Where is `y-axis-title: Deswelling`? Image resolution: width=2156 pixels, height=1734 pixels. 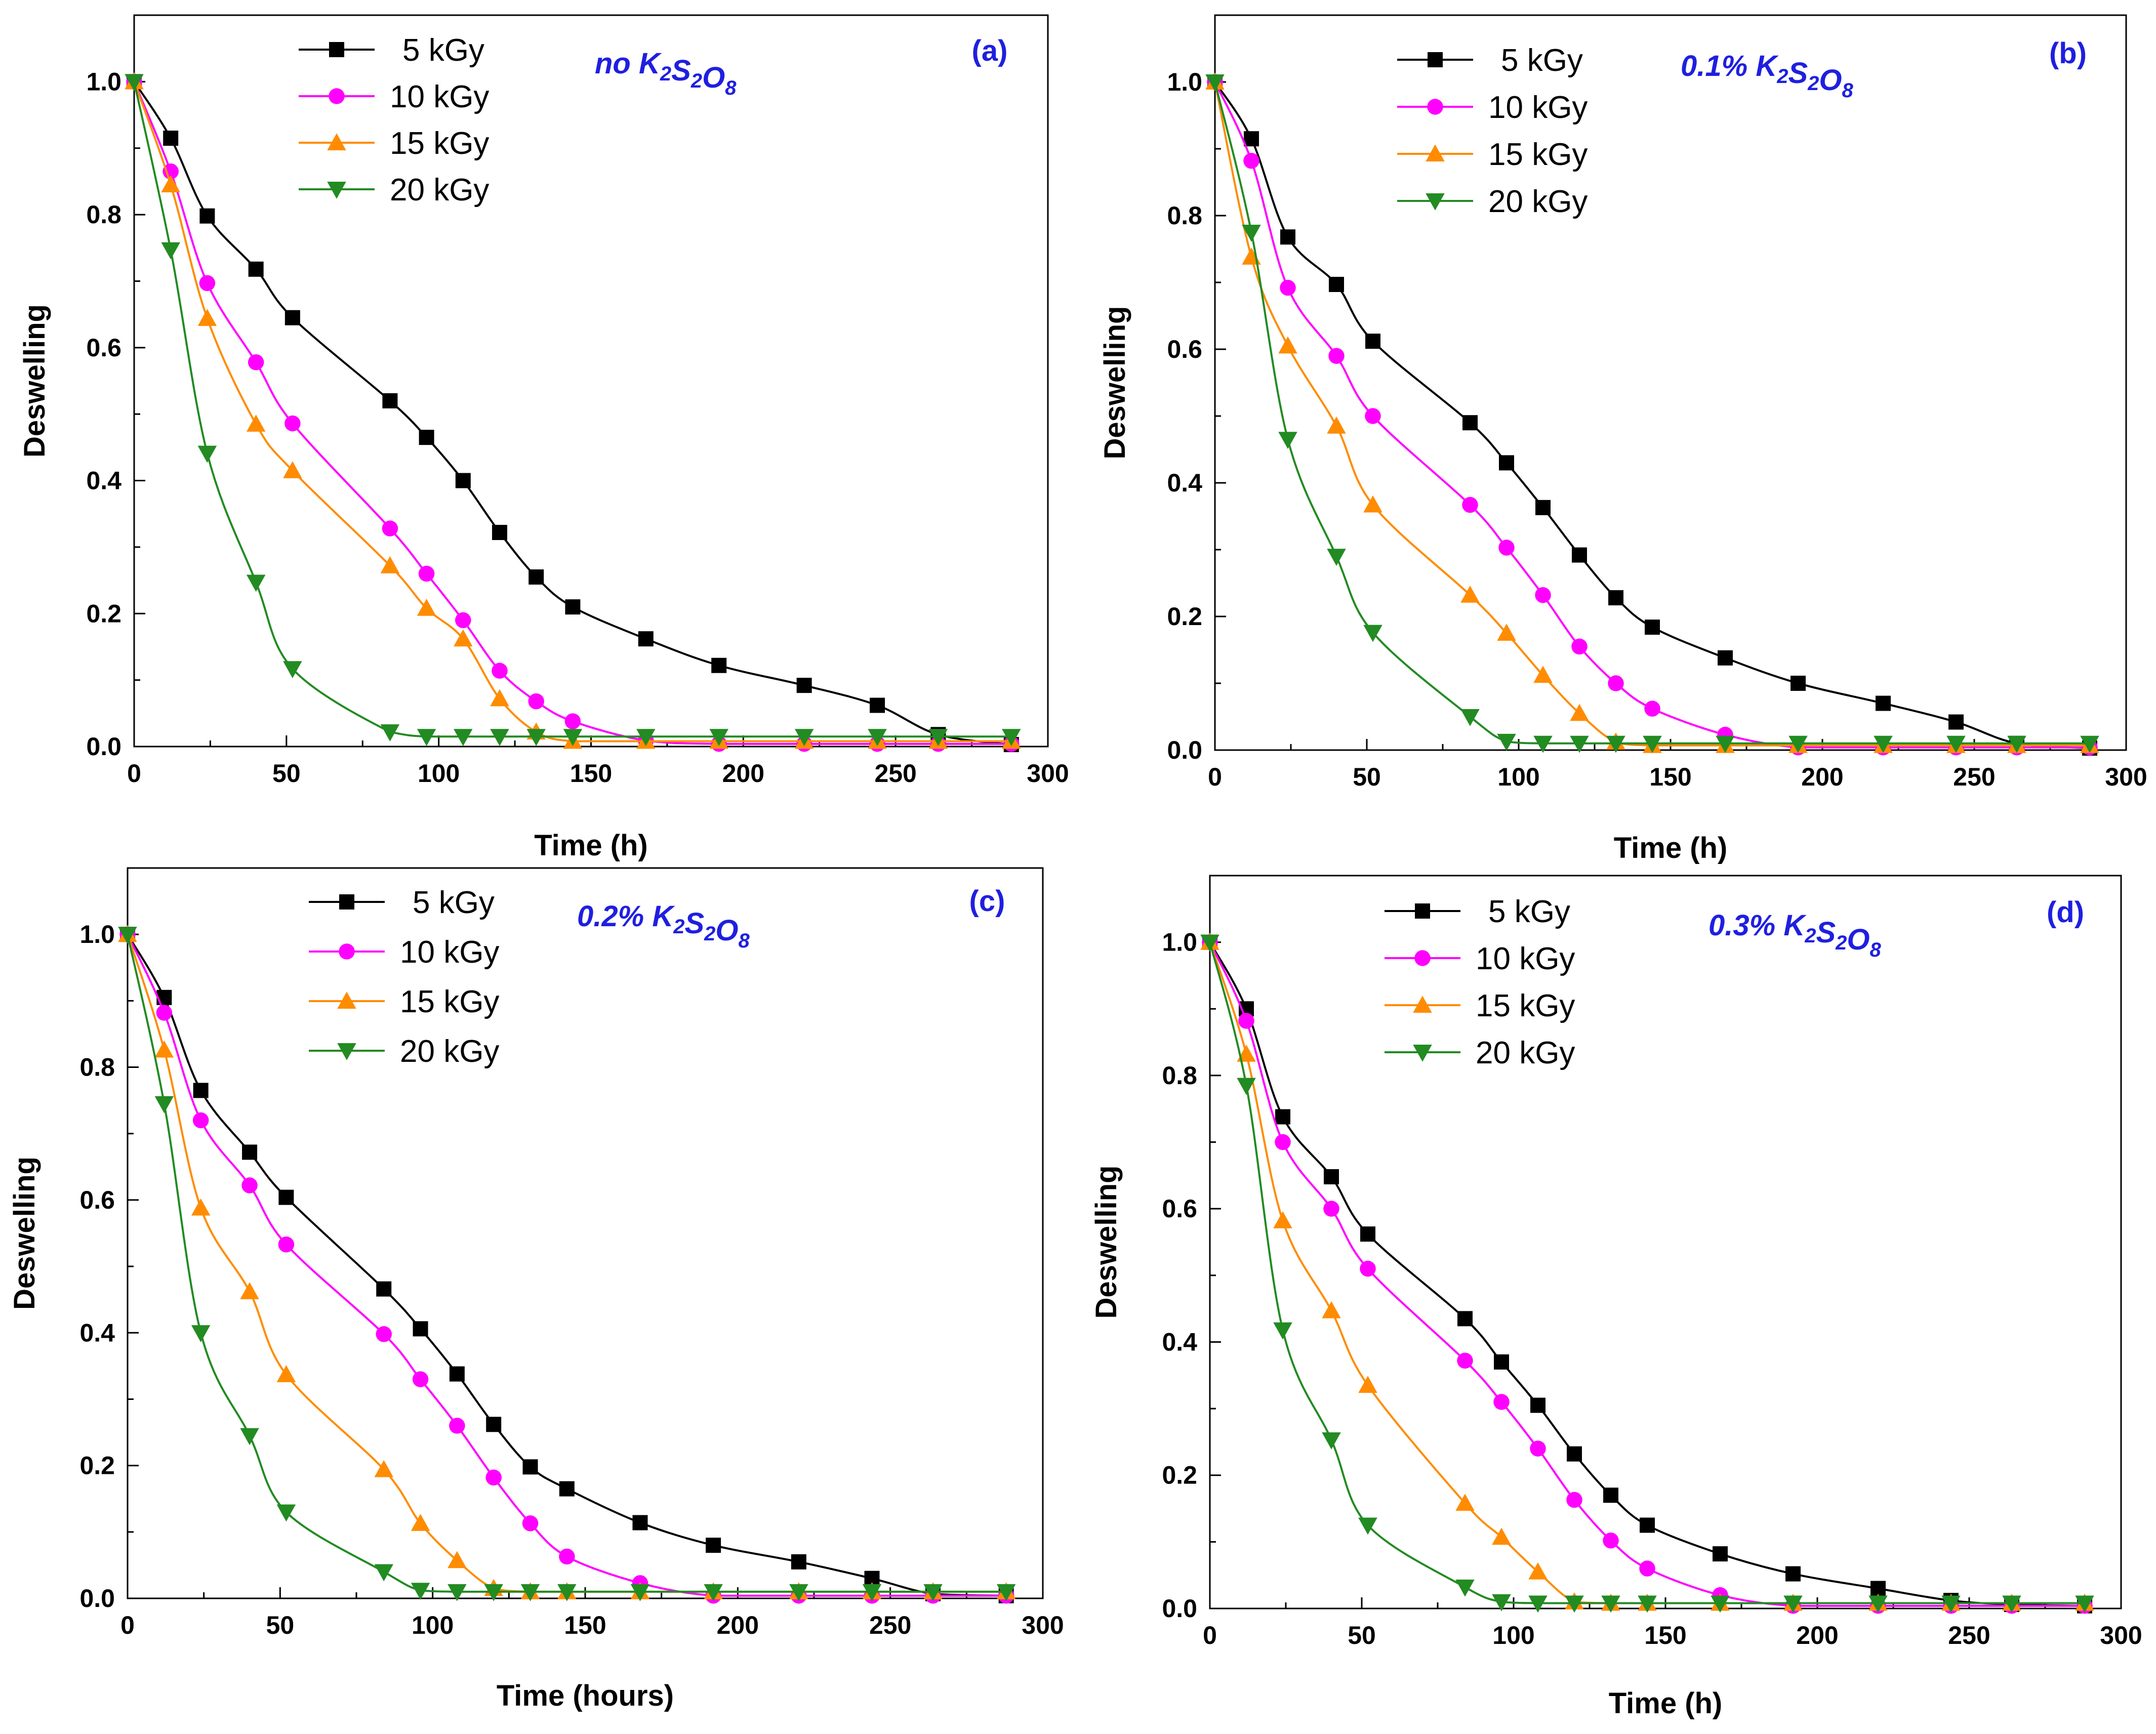
y-axis-title: Deswelling is located at coordinates (34, 381).